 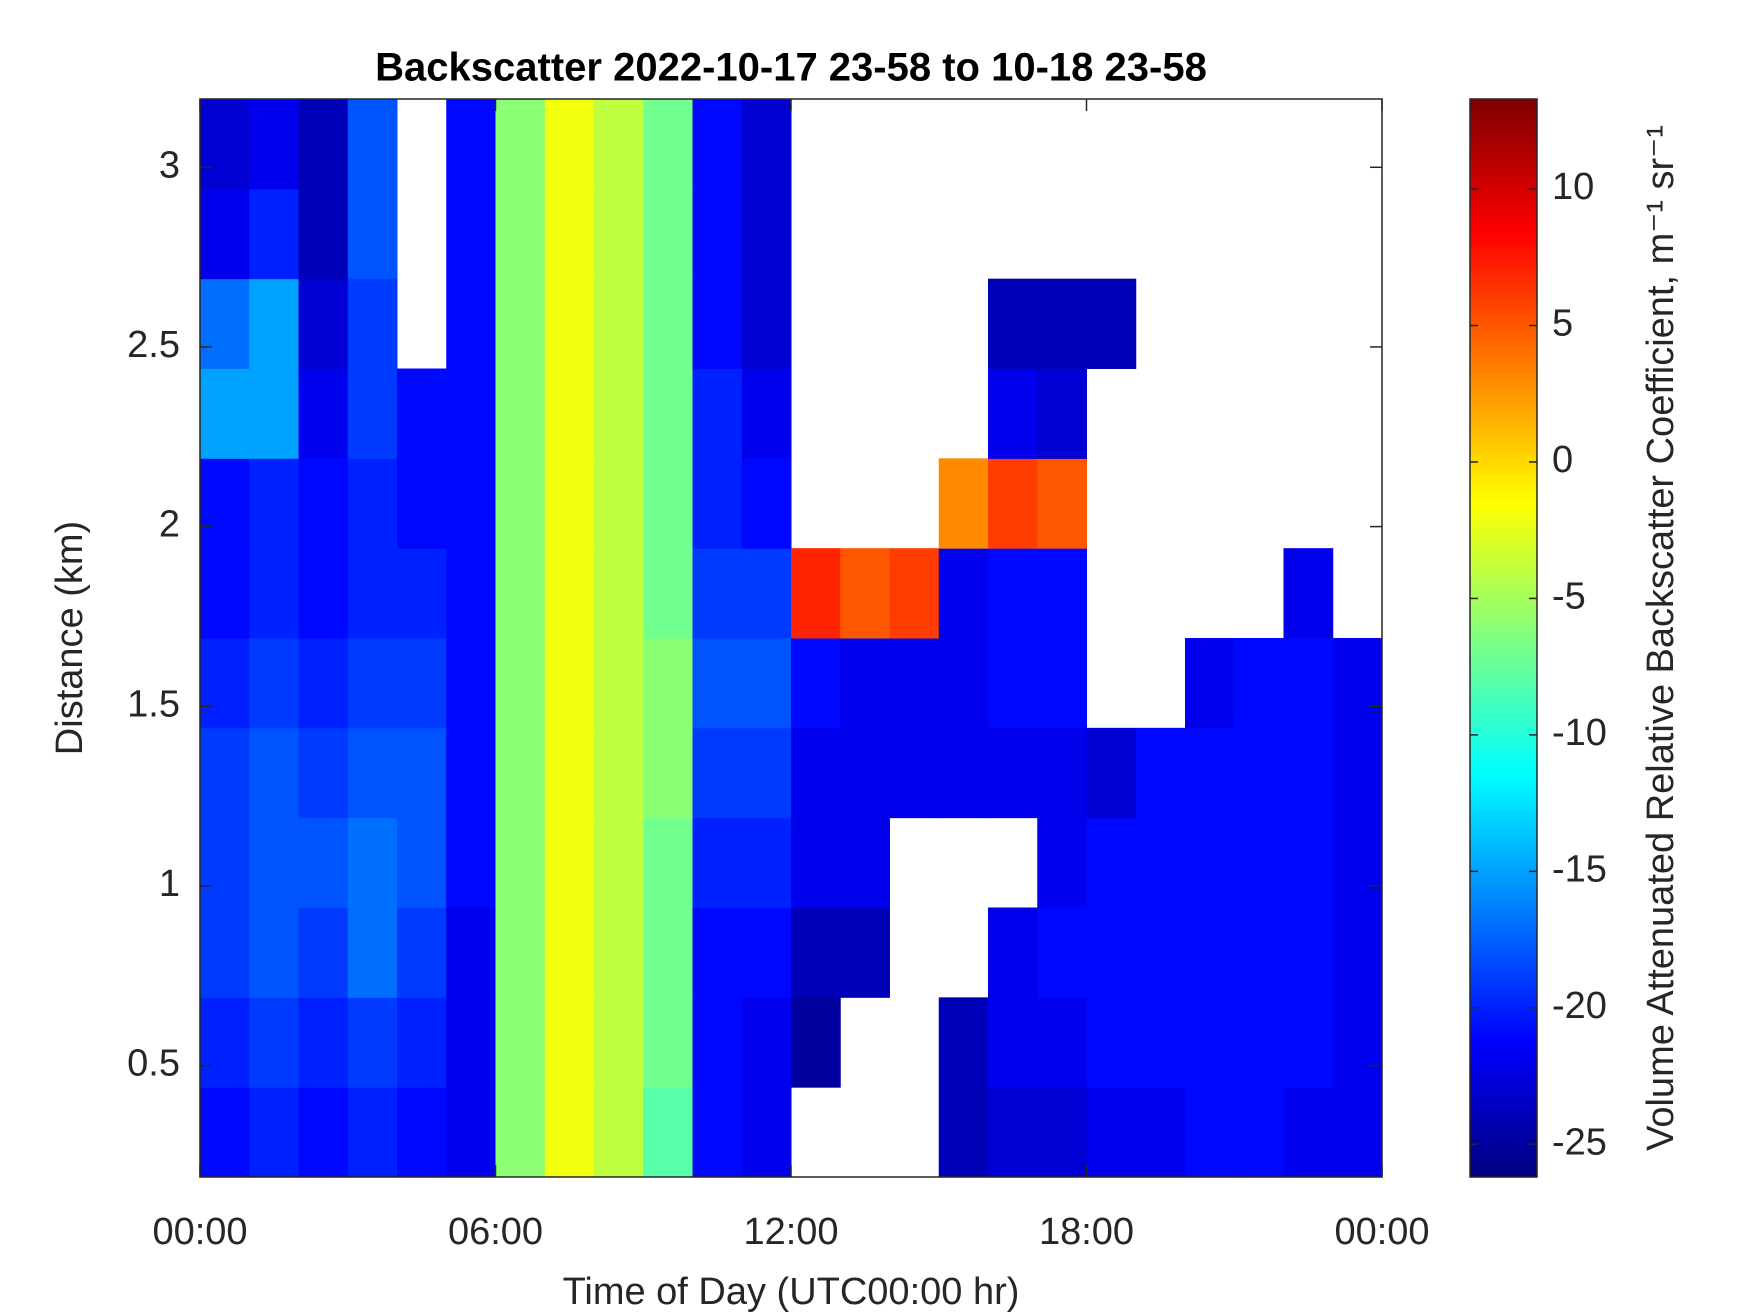 I want to click on x-tick-label: 00:00, so click(x=199, y=1232).